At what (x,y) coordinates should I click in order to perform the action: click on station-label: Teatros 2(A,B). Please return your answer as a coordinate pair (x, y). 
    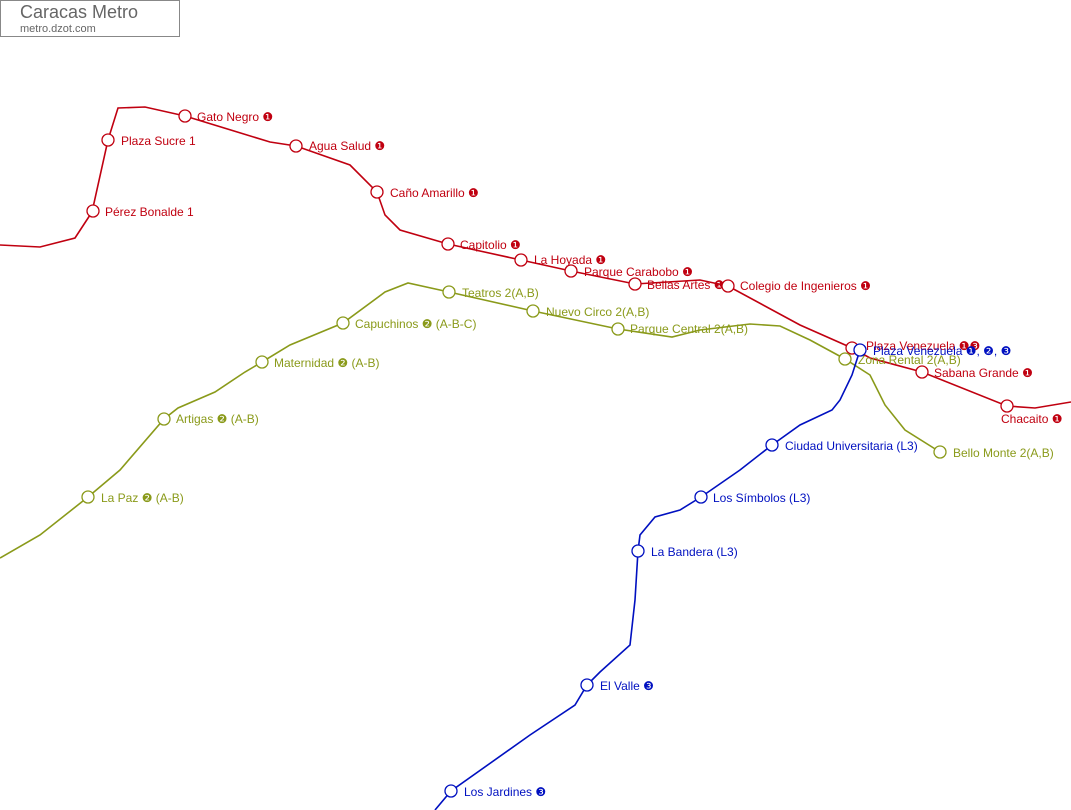
    Looking at the image, I should click on (500, 293).